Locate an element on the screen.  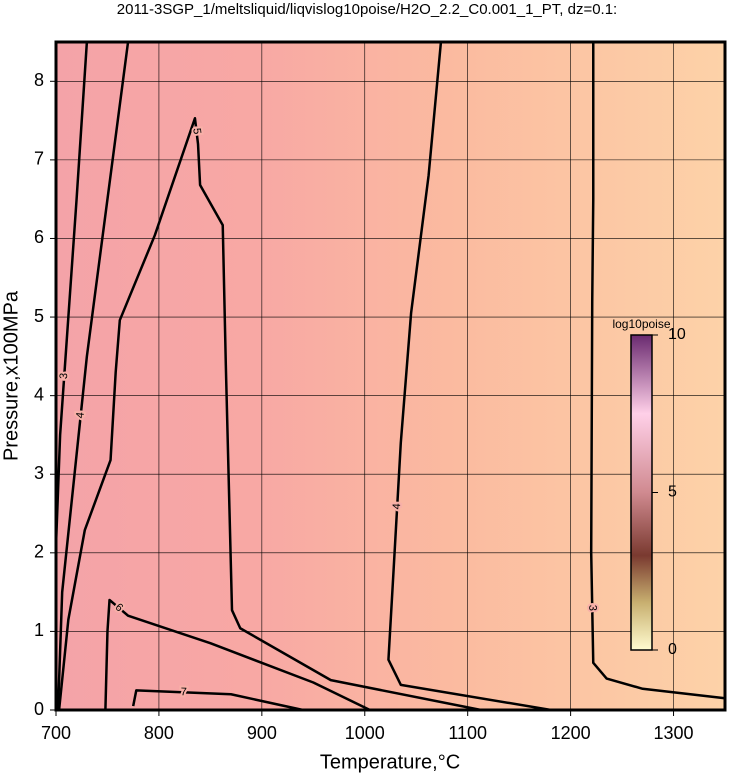
y-tick-label: 3 is located at coordinates (39, 473).